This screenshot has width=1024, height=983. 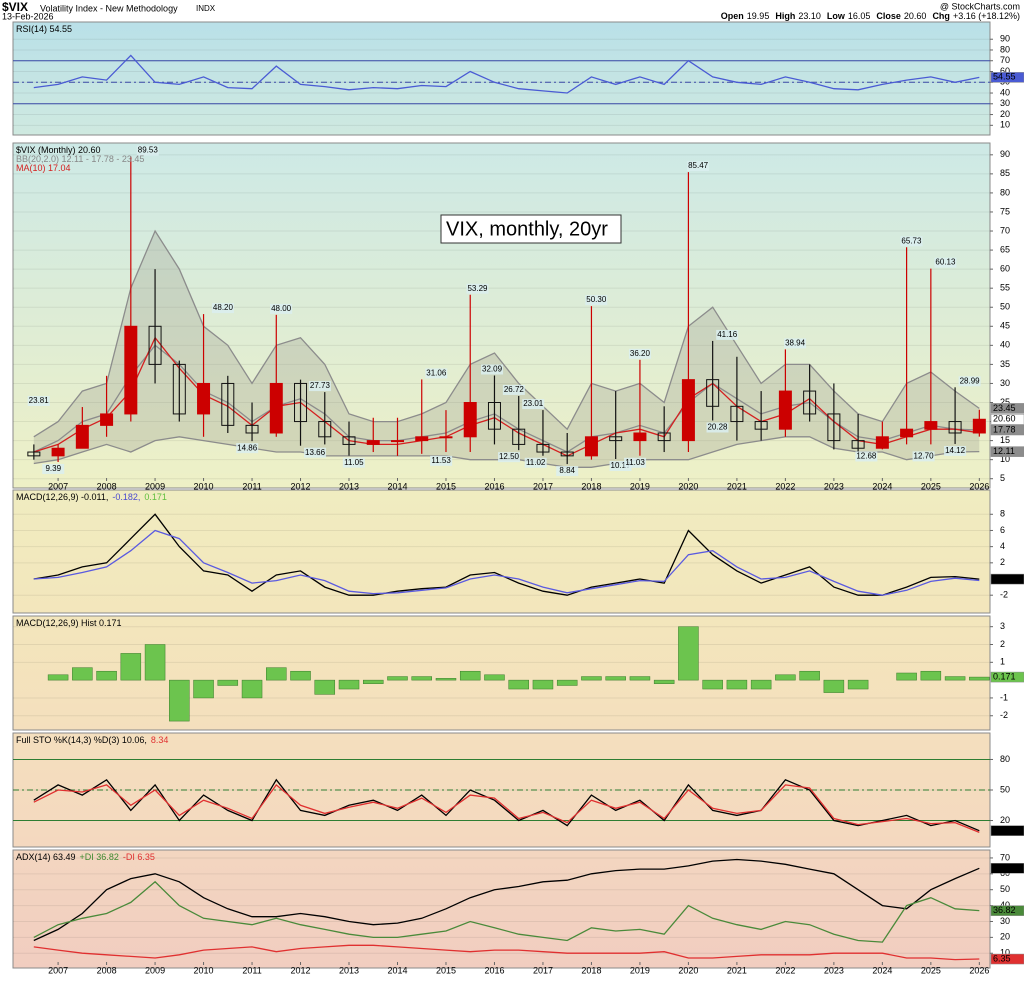 I want to click on y-tick-label: 10, so click(x=1005, y=953).